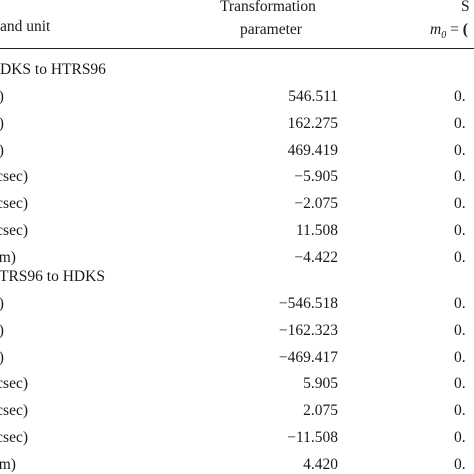  Describe the element at coordinates (316, 204) in the screenshot. I see `row-value: −2.075` at that location.